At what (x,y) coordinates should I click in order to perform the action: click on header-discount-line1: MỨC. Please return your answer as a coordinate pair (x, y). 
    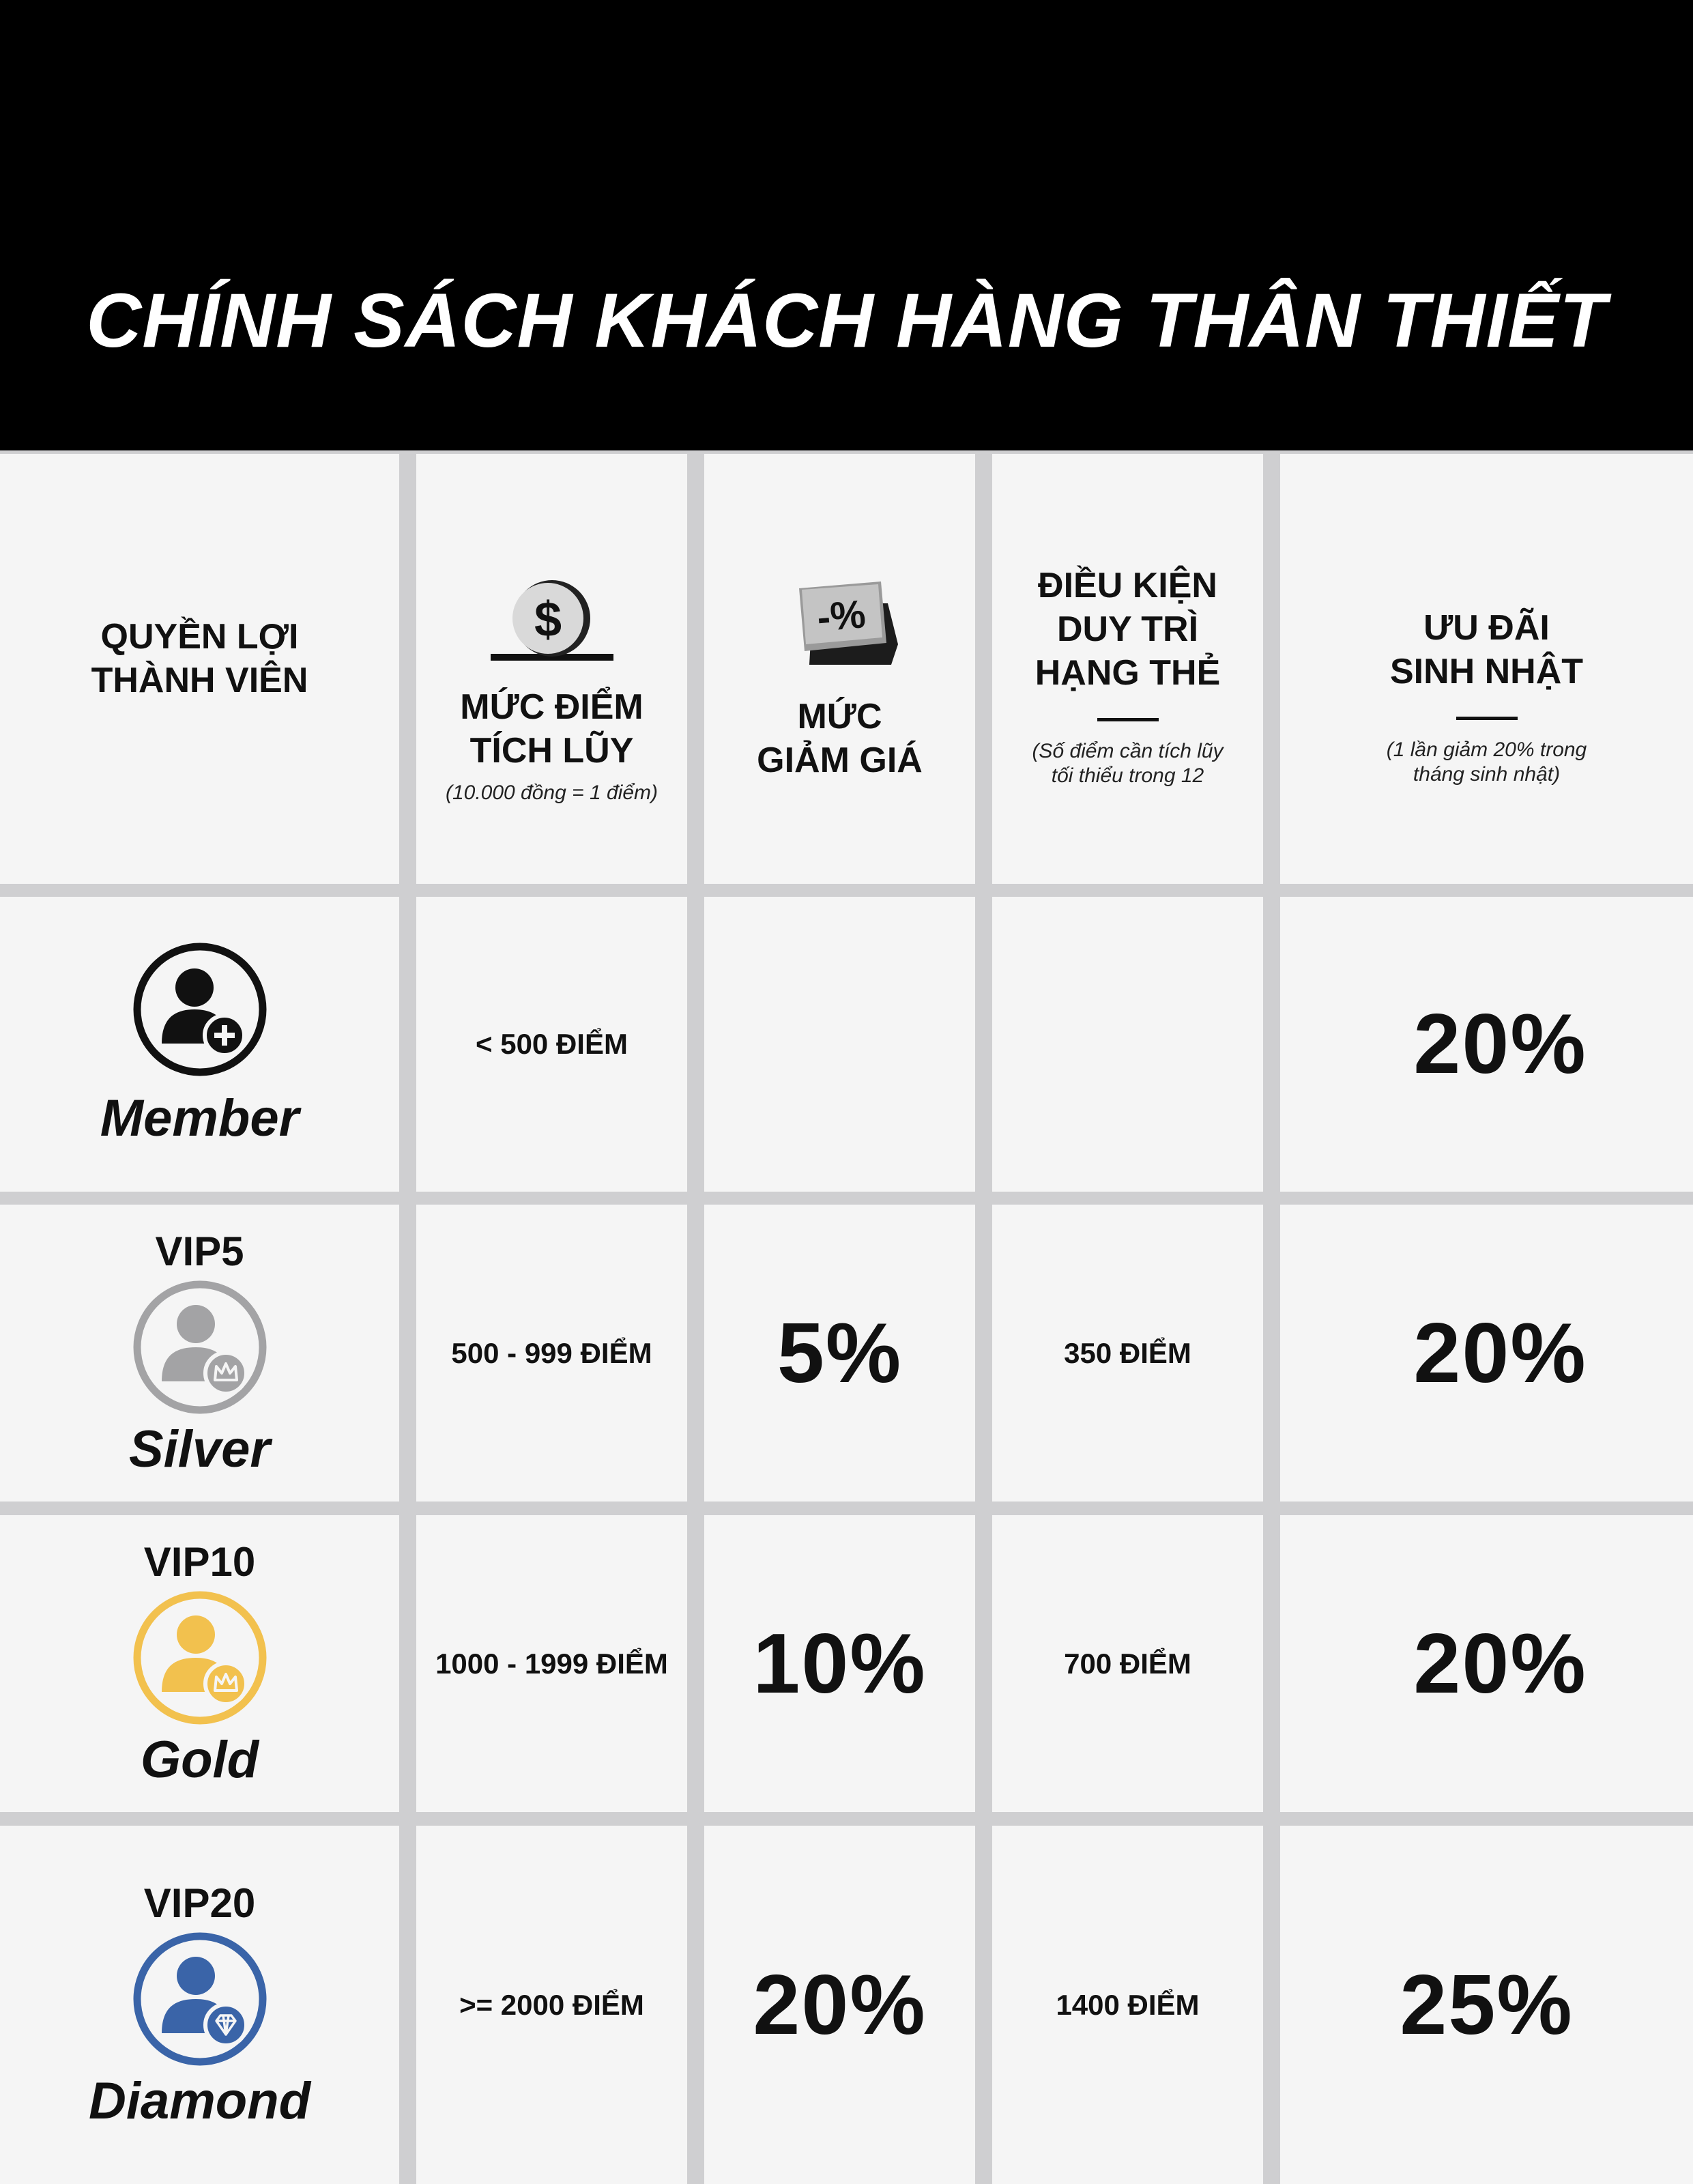
    Looking at the image, I should click on (839, 716).